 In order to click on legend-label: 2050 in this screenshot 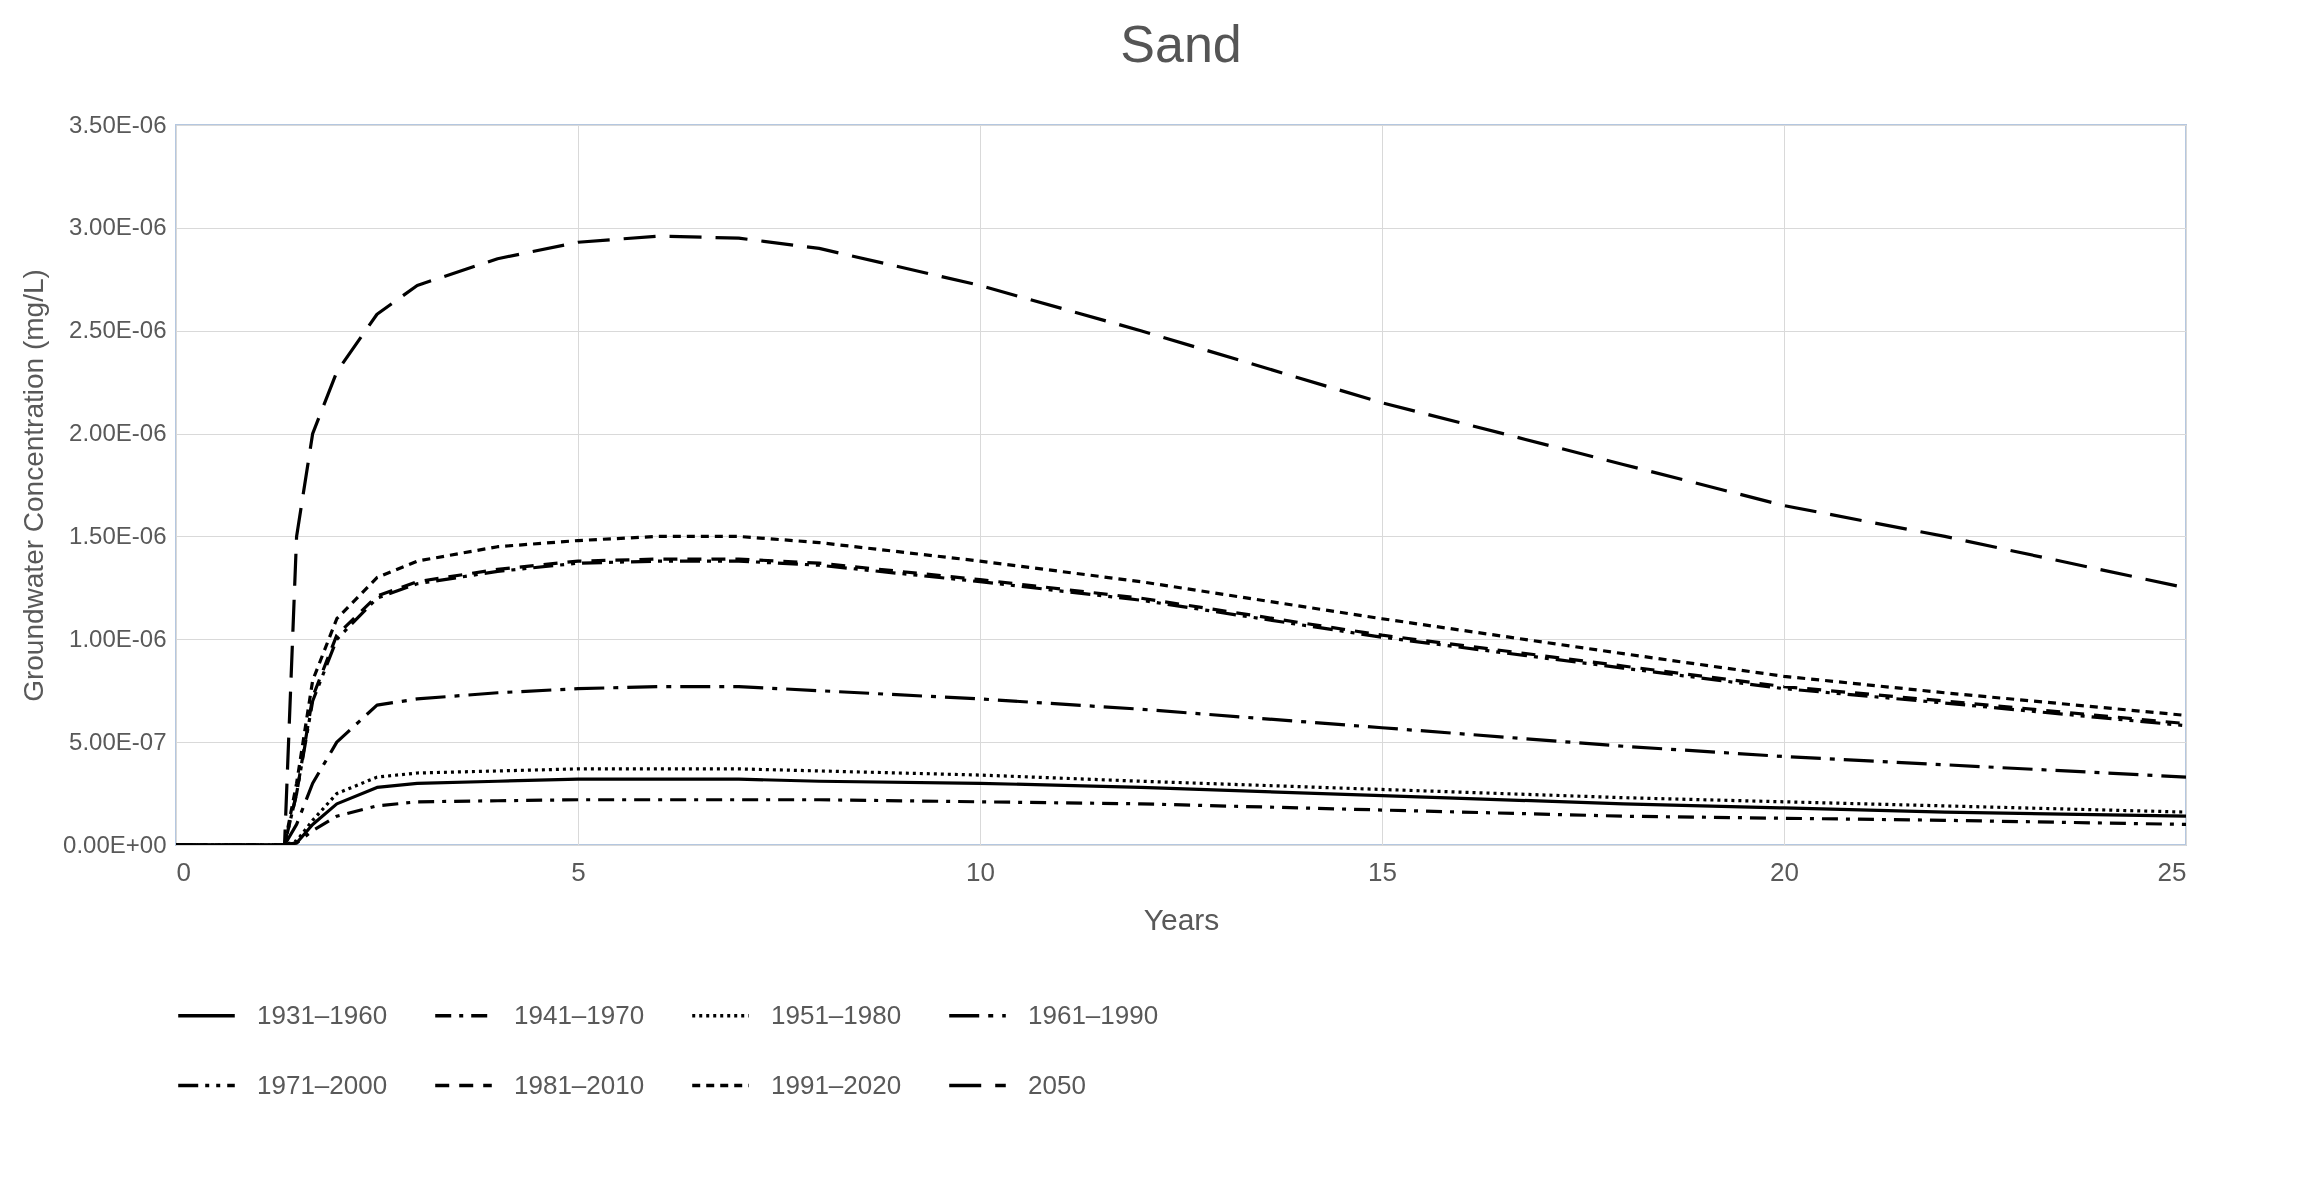, I will do `click(1057, 1084)`.